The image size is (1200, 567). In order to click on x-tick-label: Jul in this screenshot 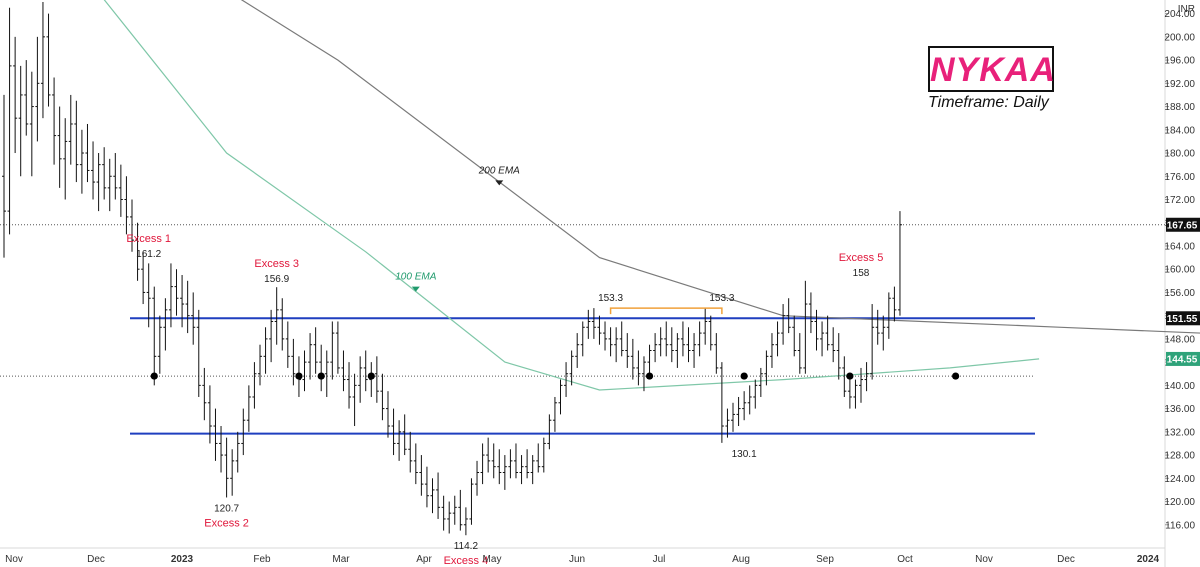, I will do `click(659, 559)`.